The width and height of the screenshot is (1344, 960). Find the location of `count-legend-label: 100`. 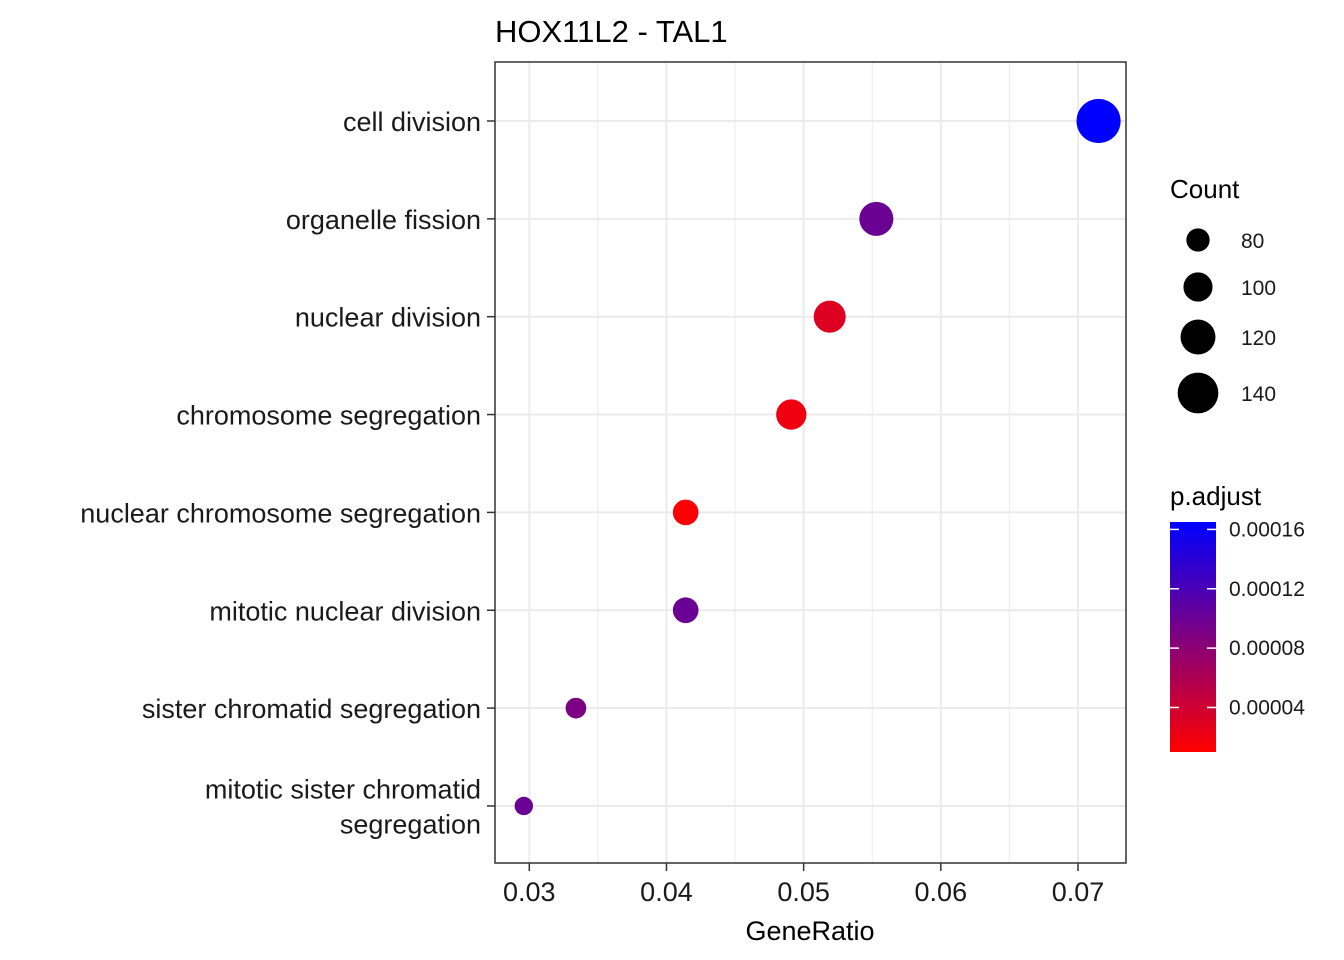

count-legend-label: 100 is located at coordinates (1258, 288).